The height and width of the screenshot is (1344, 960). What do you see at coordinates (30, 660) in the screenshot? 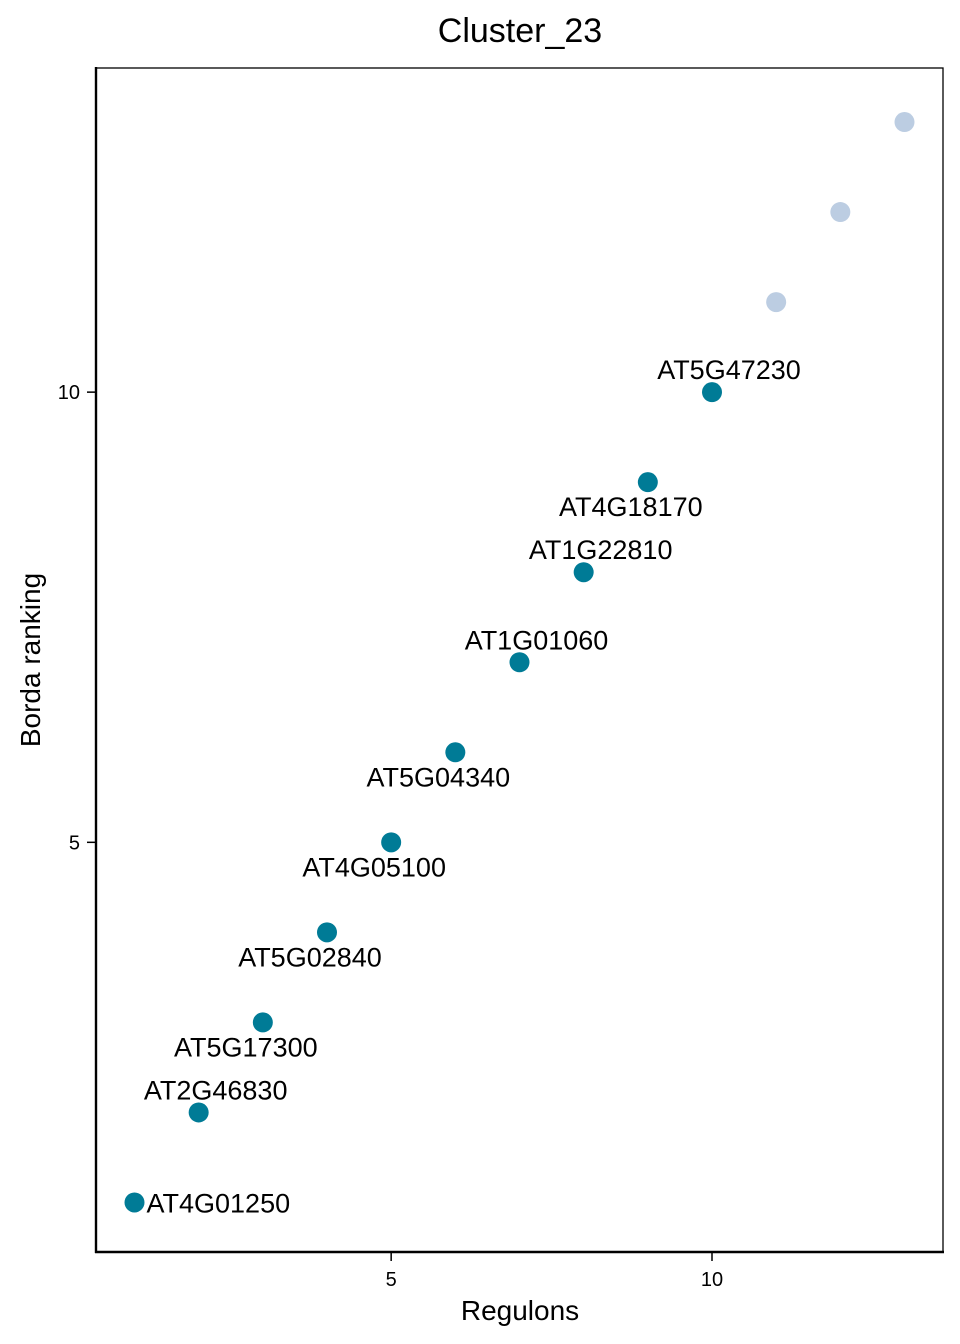
I see `y-axis-title: Borda ranking` at bounding box center [30, 660].